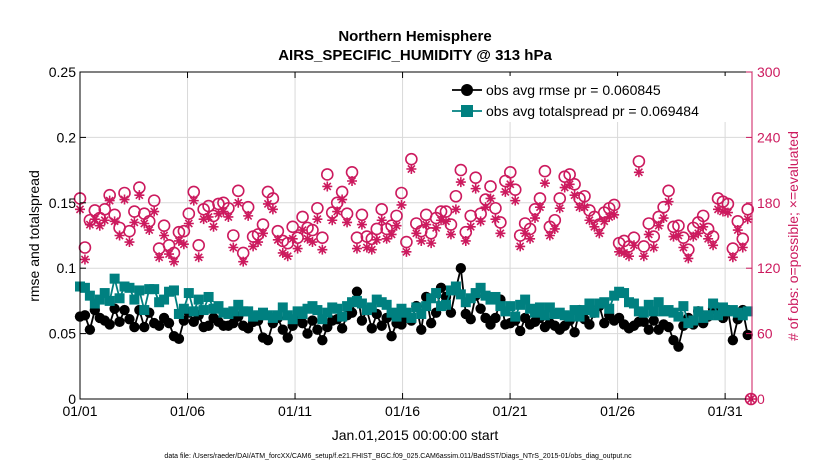  What do you see at coordinates (592, 111) in the screenshot?
I see `legend-label-spread: obs avg totalspread pr = 0.069484` at bounding box center [592, 111].